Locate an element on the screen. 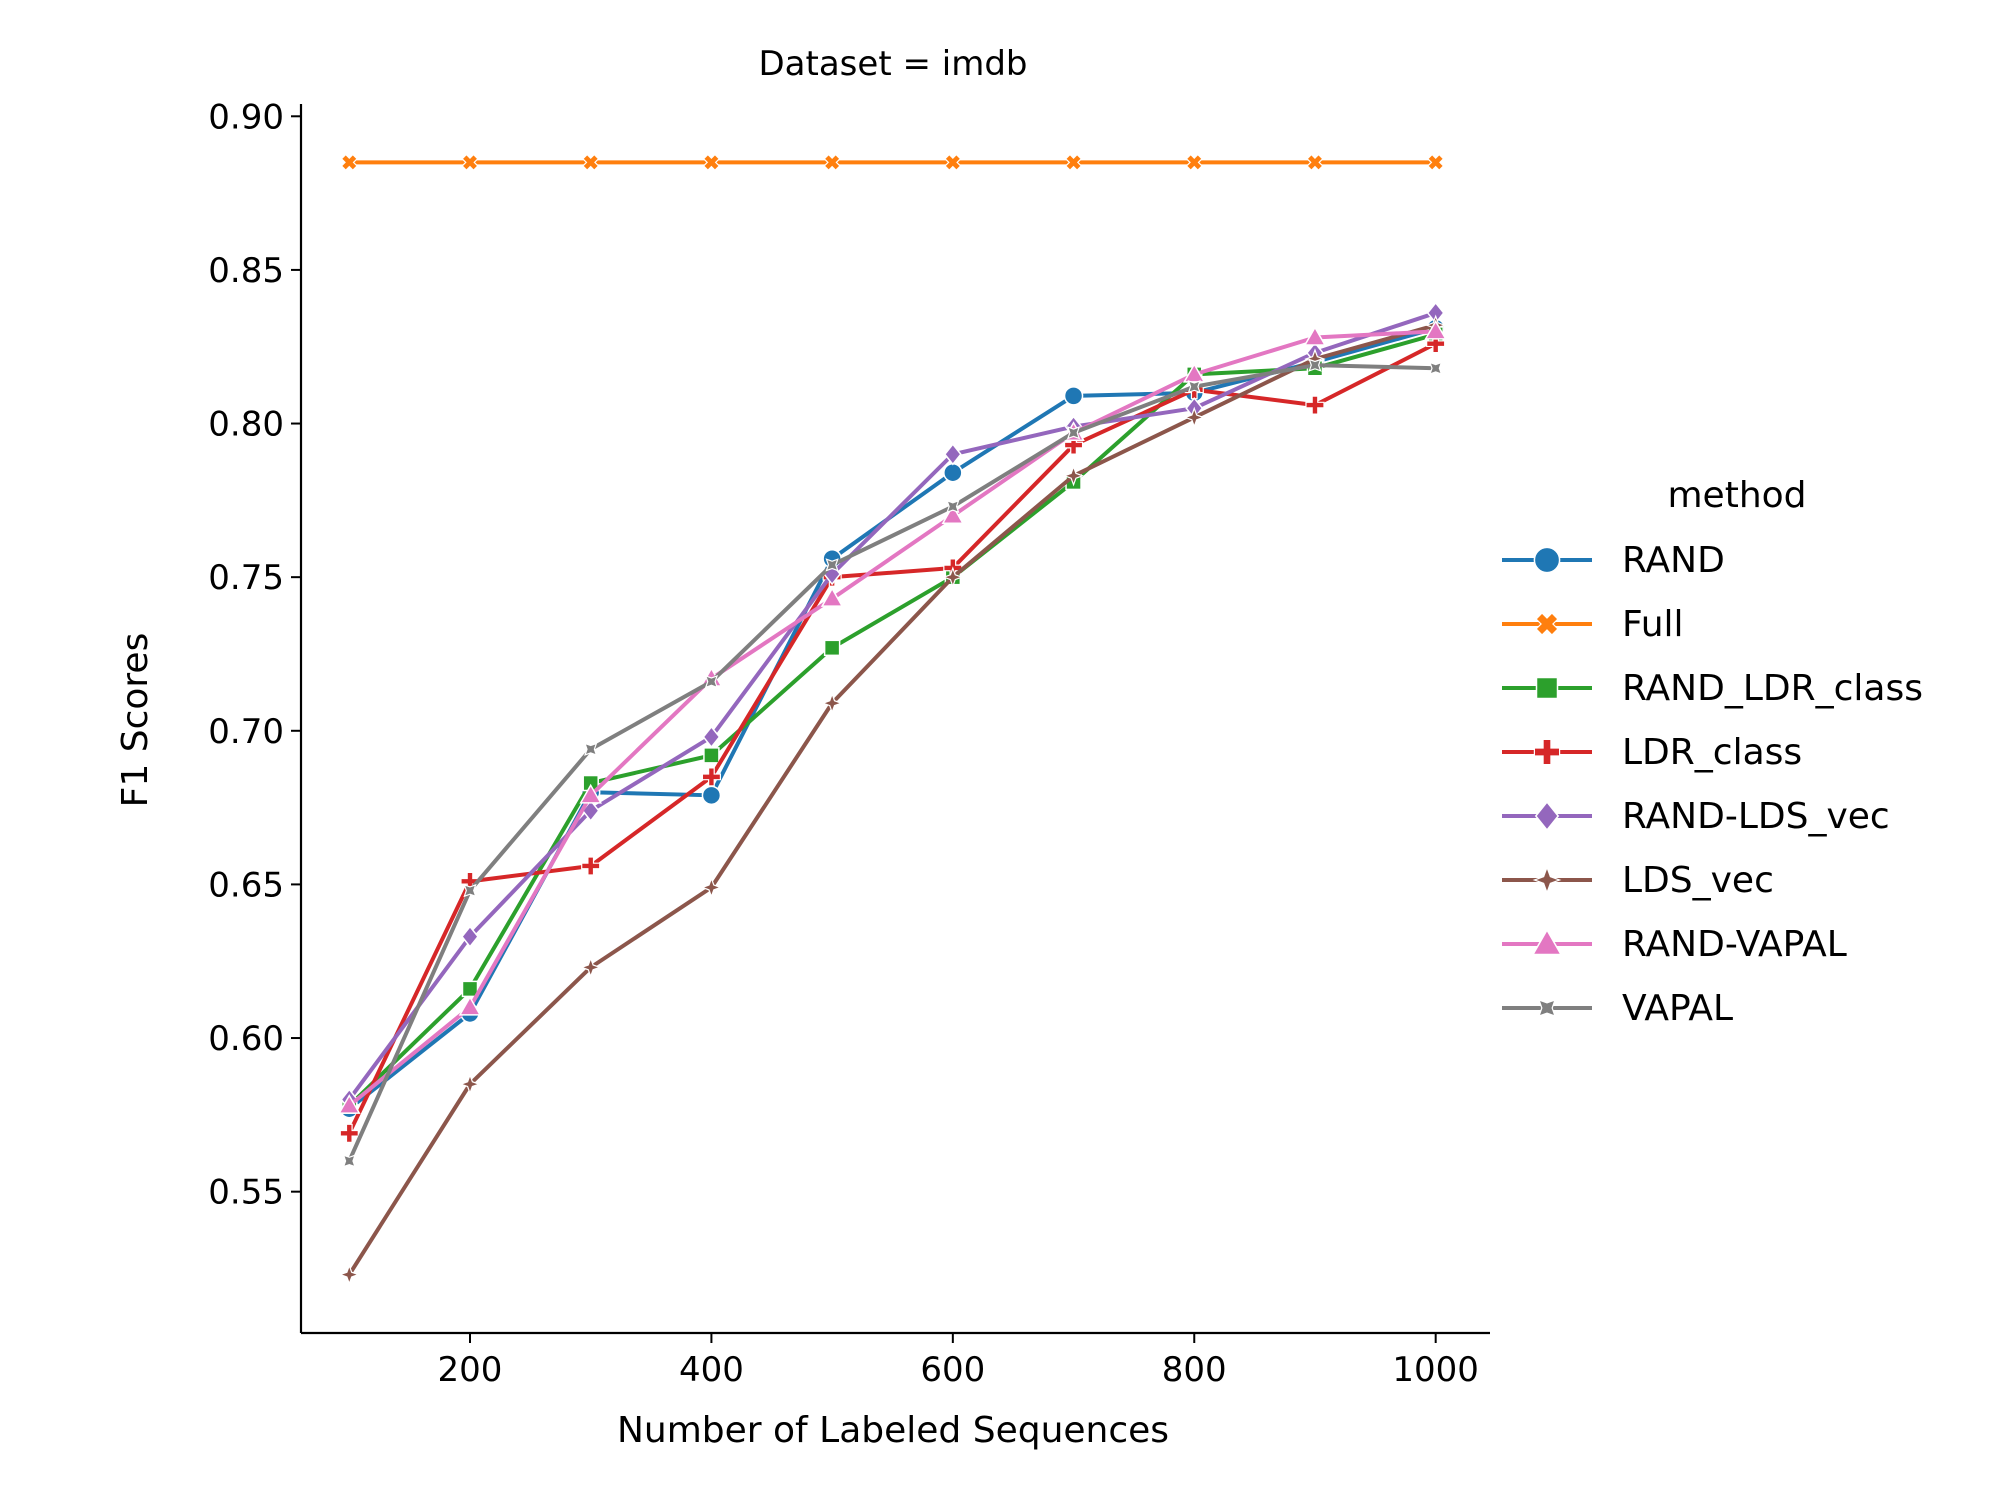 The height and width of the screenshot is (1500, 1998). y-tick-label: 0.85 is located at coordinates (246, 271).